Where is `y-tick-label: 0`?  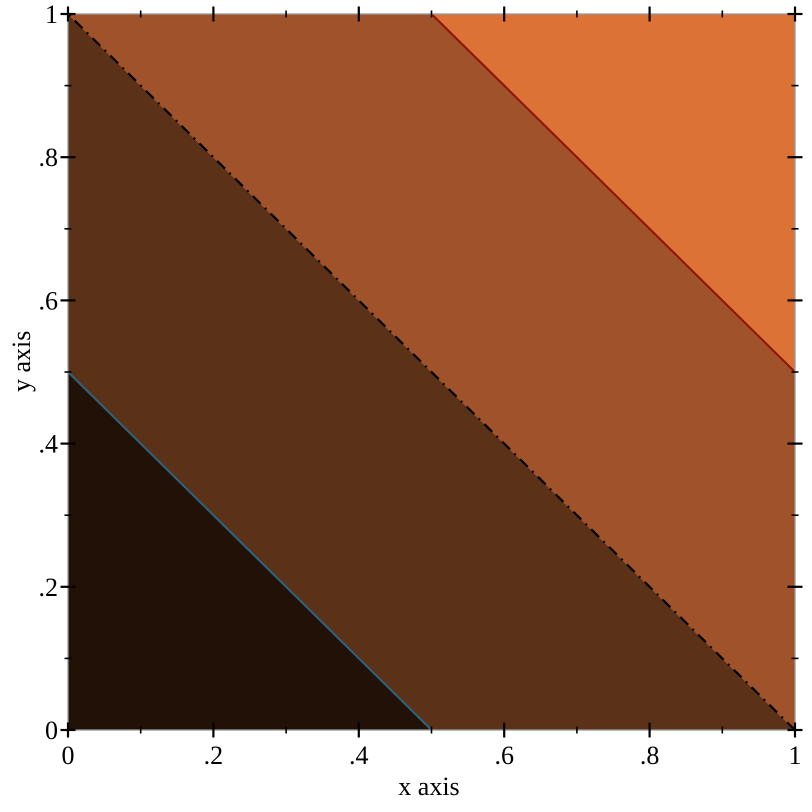 y-tick-label: 0 is located at coordinates (51, 730).